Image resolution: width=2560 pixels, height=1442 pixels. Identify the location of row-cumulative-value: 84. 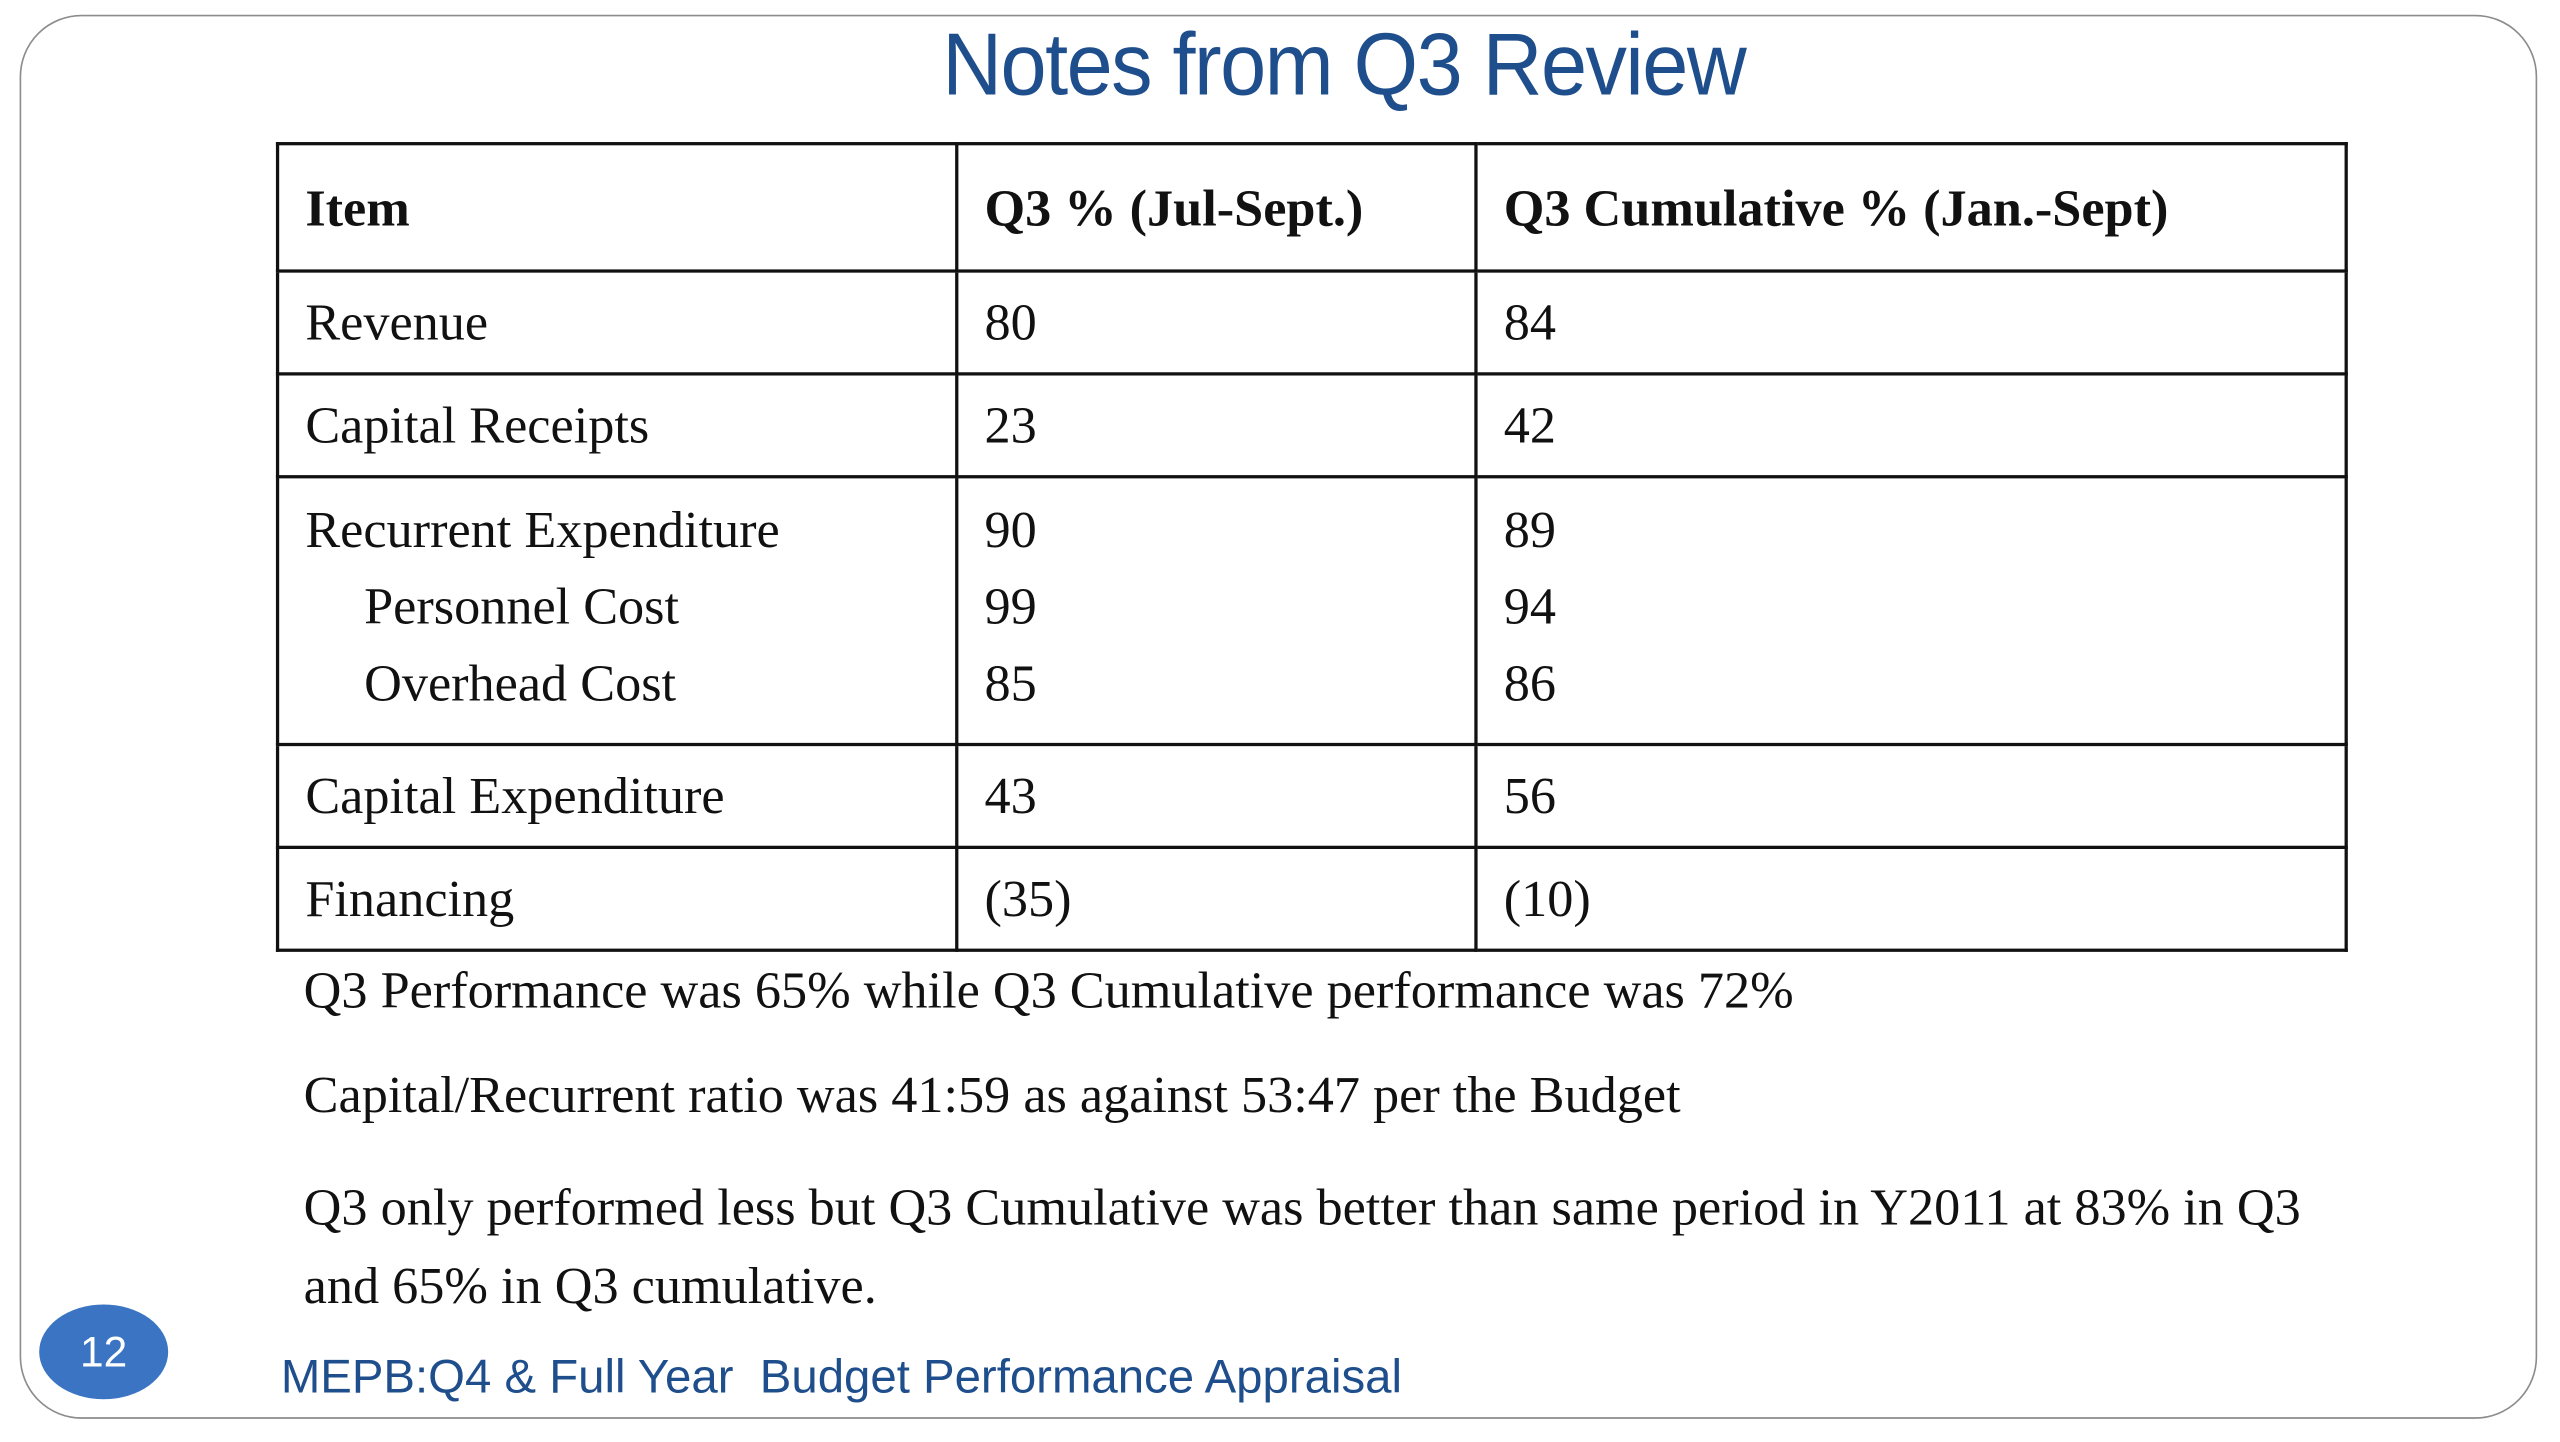
(1911, 322).